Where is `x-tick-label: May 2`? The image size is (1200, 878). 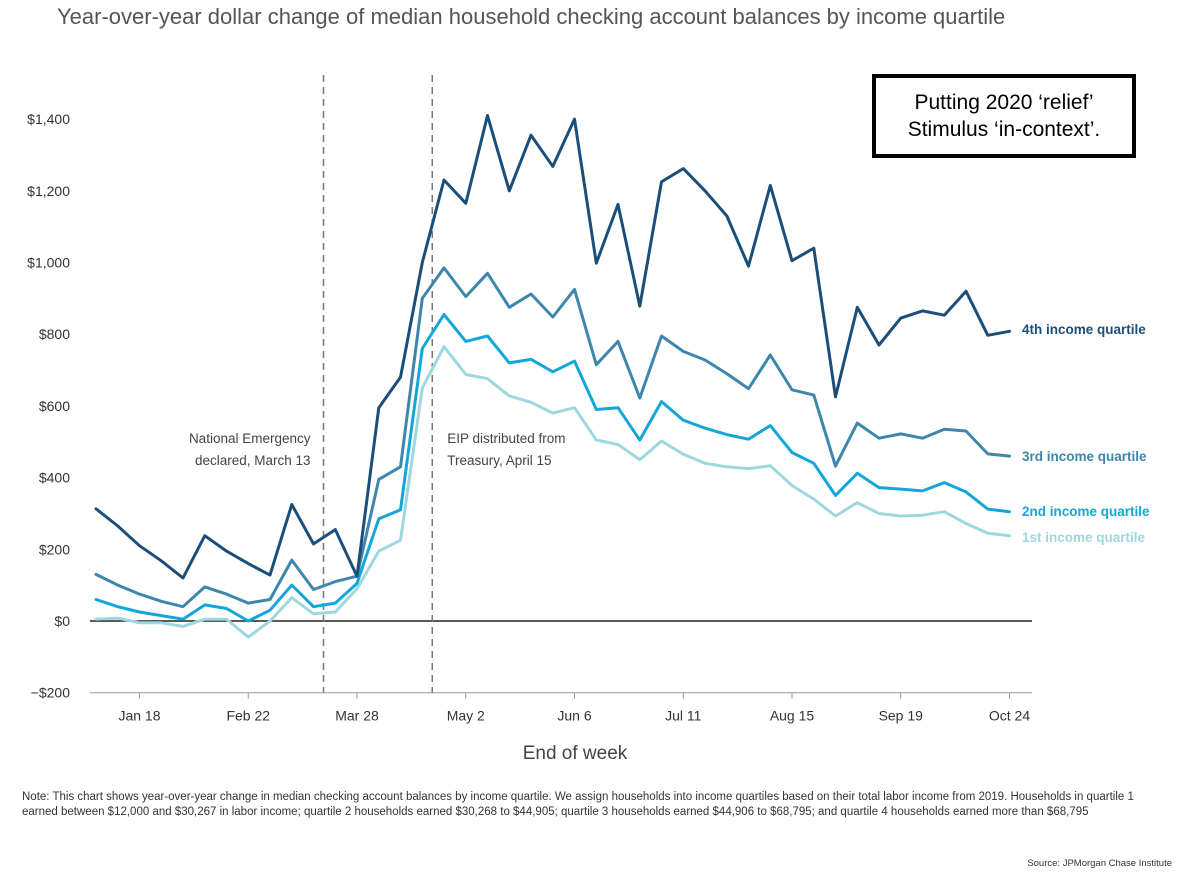
x-tick-label: May 2 is located at coordinates (466, 716).